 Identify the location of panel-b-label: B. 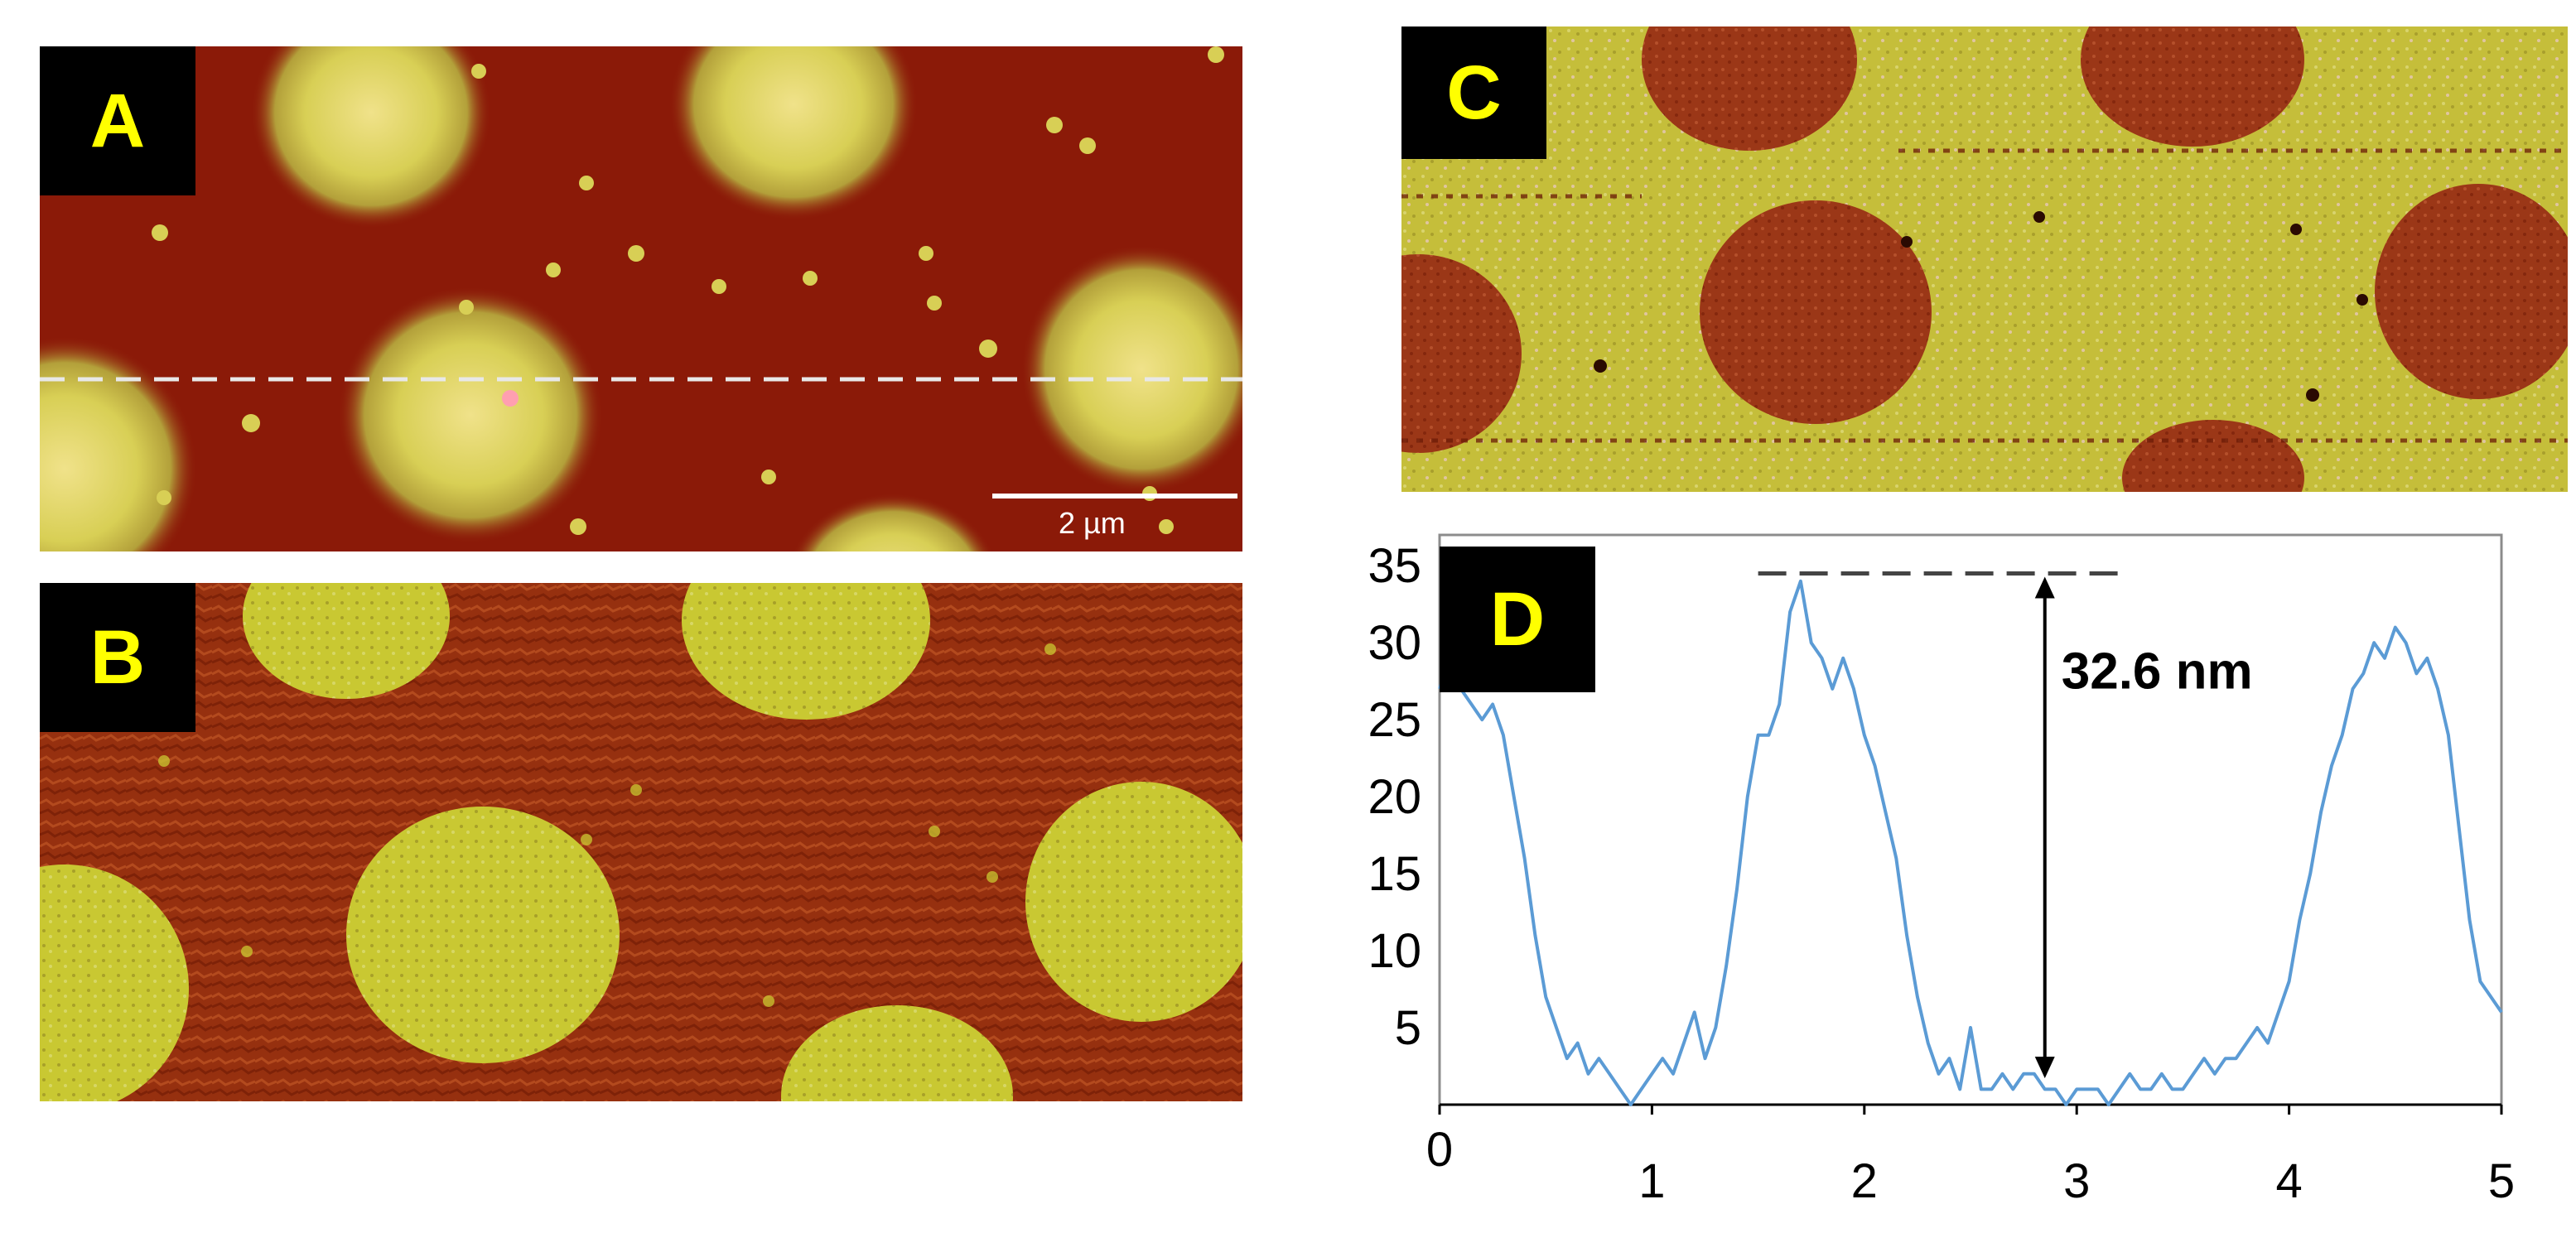
(118, 657).